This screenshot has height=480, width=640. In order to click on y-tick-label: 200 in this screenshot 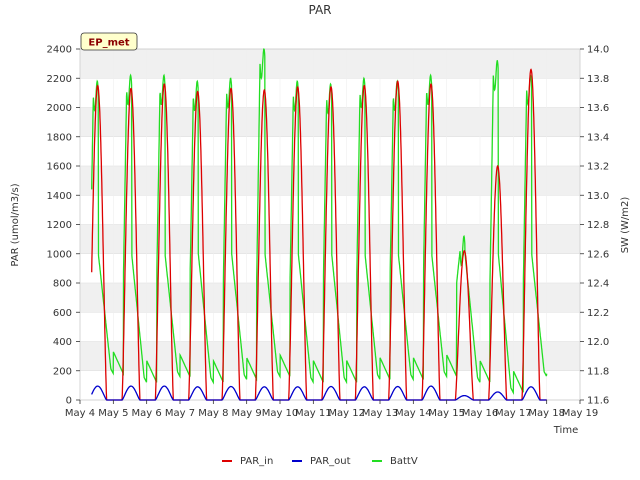, I will do `click(62, 371)`.